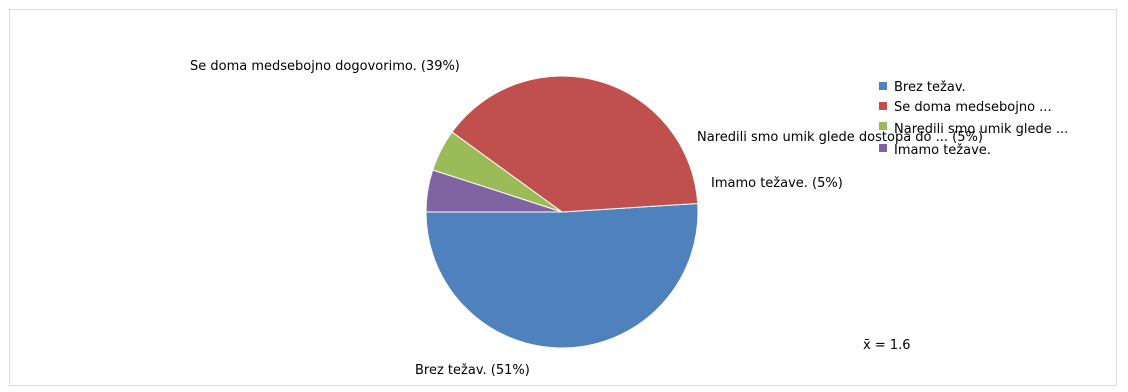 The height and width of the screenshot is (392, 1128). Describe the element at coordinates (575, 144) in the screenshot. I see `pie-slice-se-doma` at that location.